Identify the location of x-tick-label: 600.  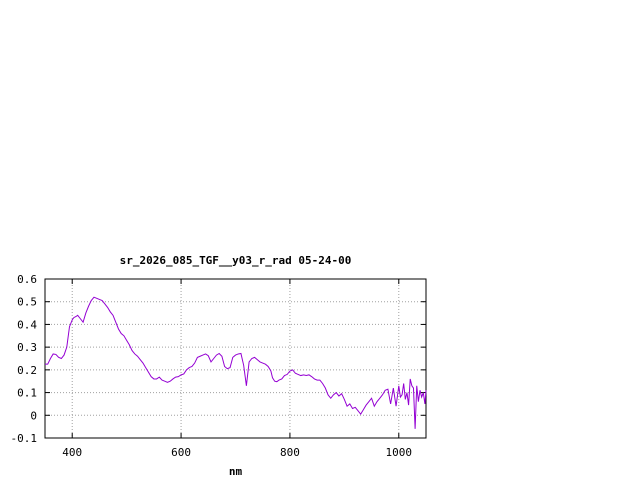
(181, 452).